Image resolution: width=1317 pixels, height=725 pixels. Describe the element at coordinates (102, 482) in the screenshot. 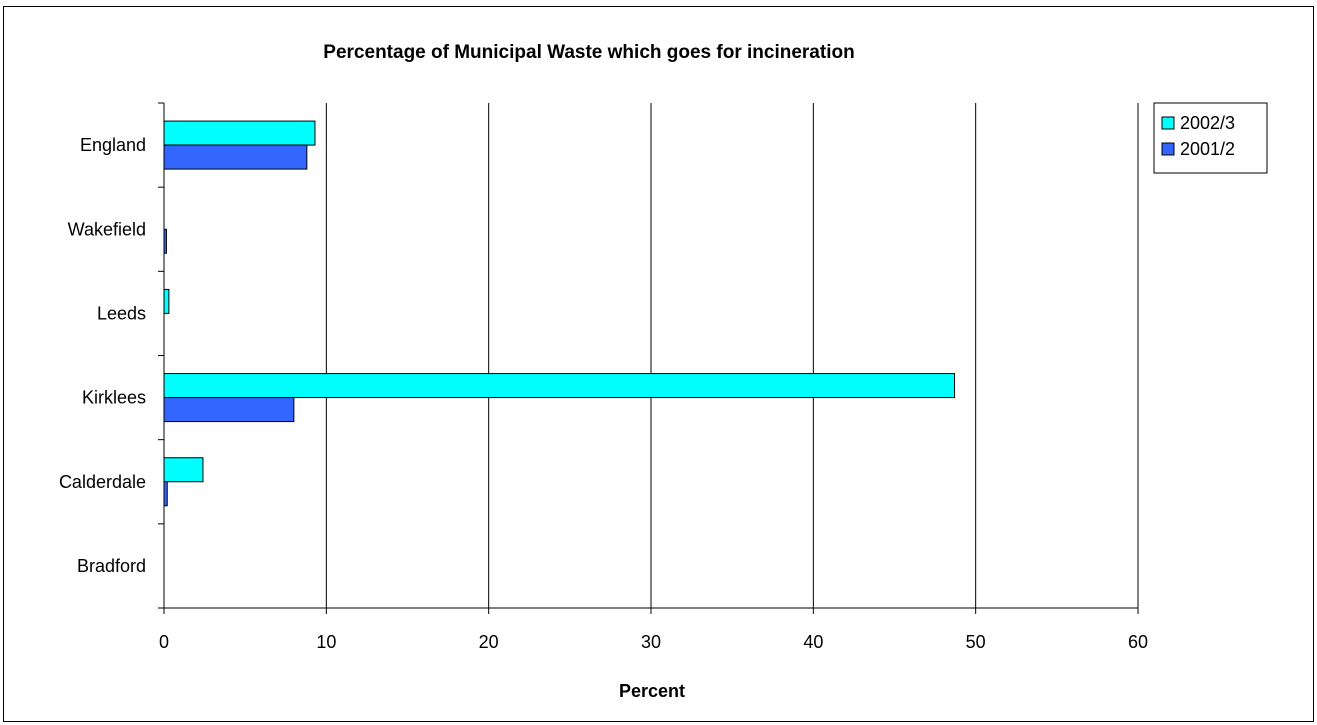

I see `category-label: Calderdale` at that location.